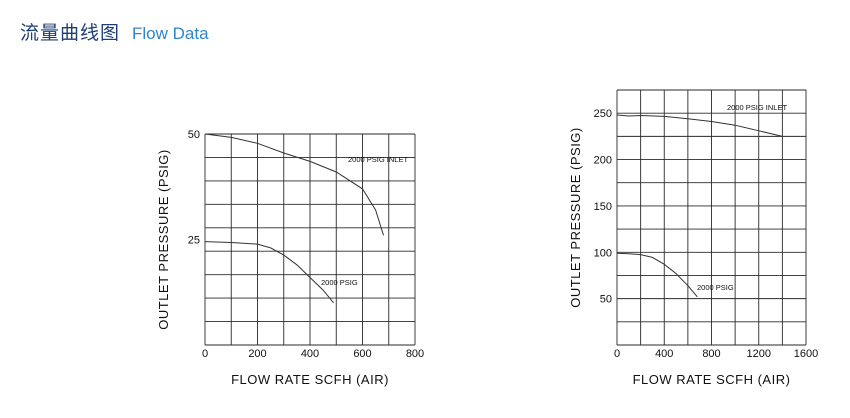 The image size is (850, 418). Describe the element at coordinates (603, 161) in the screenshot. I see `y-tick-label: 200` at that location.